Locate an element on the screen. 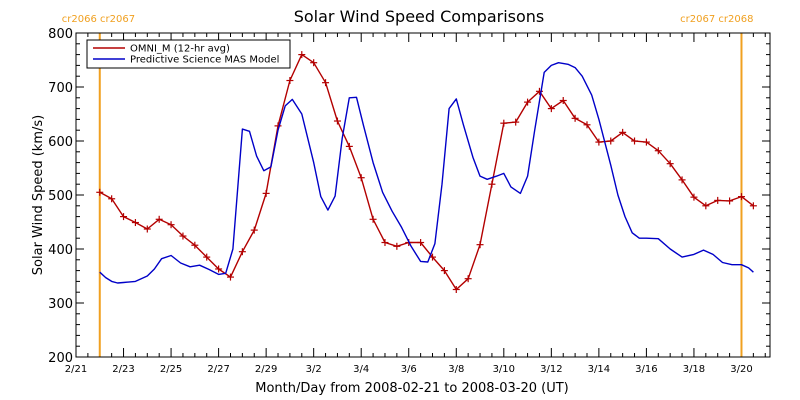 The width and height of the screenshot is (800, 400). x-tick-label: 3/12 is located at coordinates (551, 369).